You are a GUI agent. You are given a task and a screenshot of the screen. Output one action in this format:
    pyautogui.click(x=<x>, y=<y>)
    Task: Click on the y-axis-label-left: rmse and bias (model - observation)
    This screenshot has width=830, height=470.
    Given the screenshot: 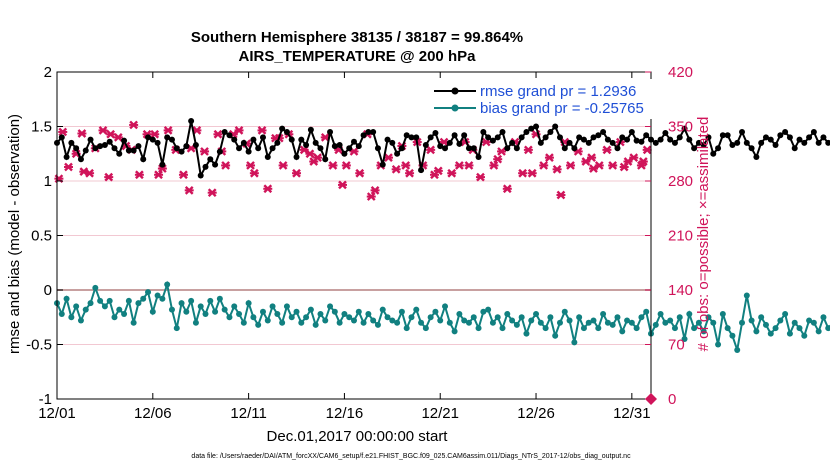 What is the action you would take?
    pyautogui.click(x=14, y=234)
    